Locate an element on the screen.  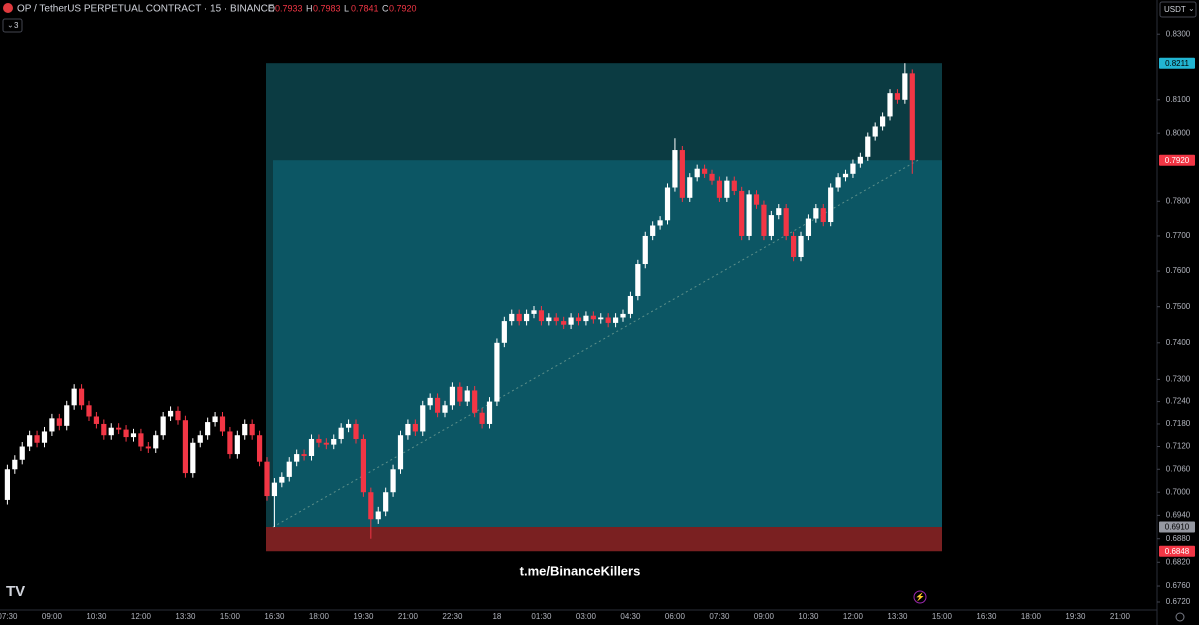
ohlc-legend: O 0.7933 H 0.7983 L 0.7841 C 0.7920 is located at coordinates (342, 8).